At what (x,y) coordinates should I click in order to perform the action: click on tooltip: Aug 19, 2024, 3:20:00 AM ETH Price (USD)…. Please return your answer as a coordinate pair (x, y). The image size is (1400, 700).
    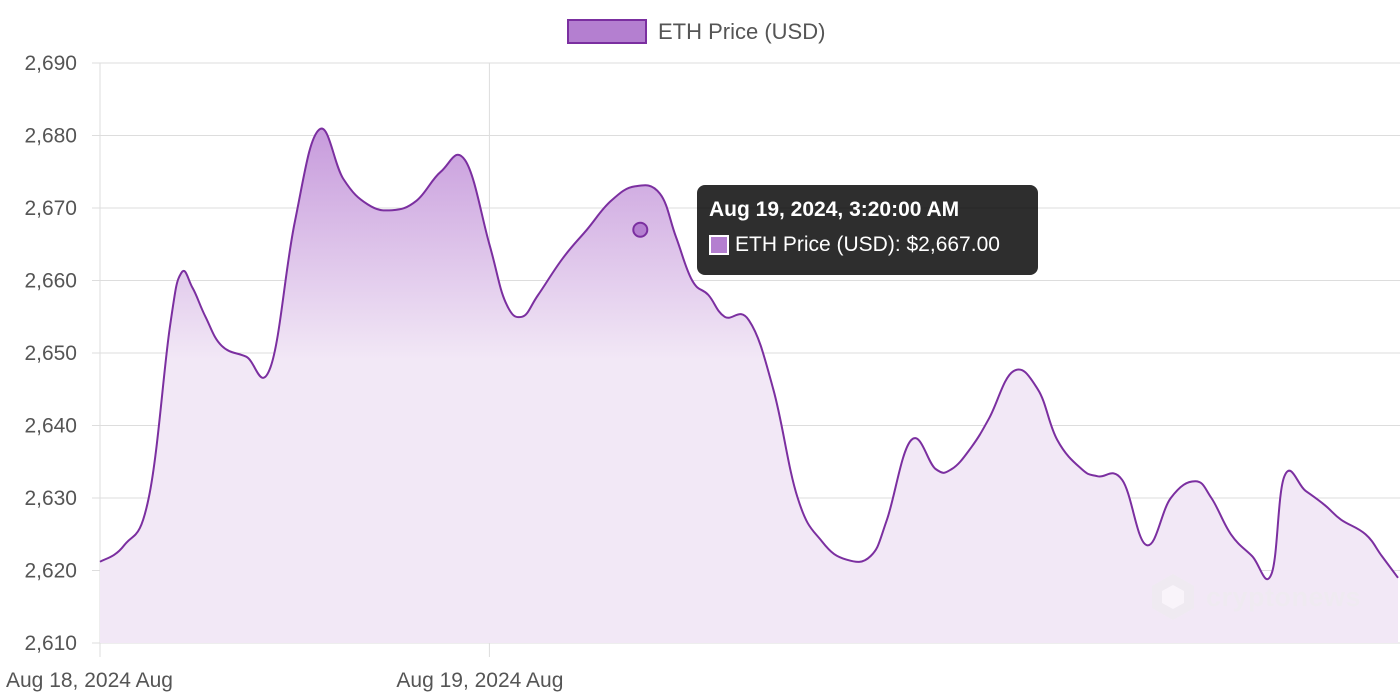
    Looking at the image, I should click on (867, 230).